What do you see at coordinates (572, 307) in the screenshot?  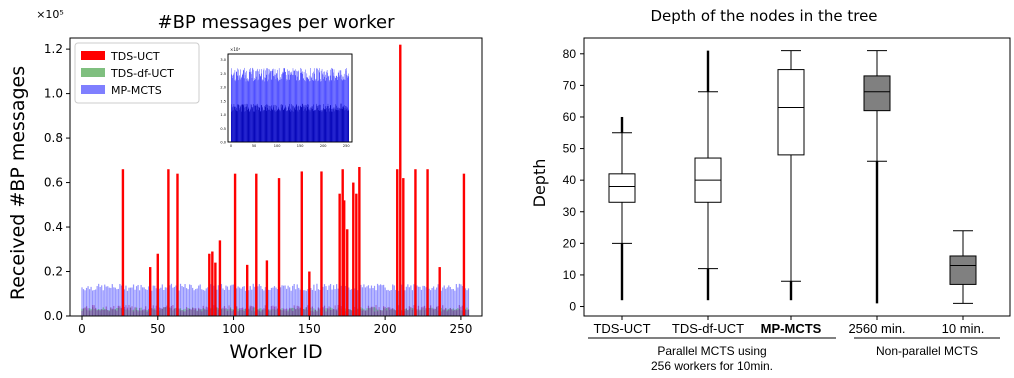 I see `right-y-tick-label: 0` at bounding box center [572, 307].